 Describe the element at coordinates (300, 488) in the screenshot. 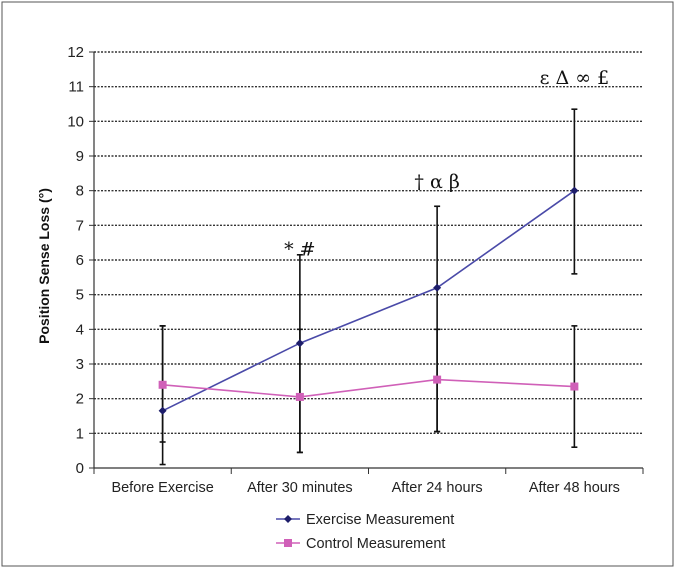

I see `x-category-label: After 30 minutes` at that location.